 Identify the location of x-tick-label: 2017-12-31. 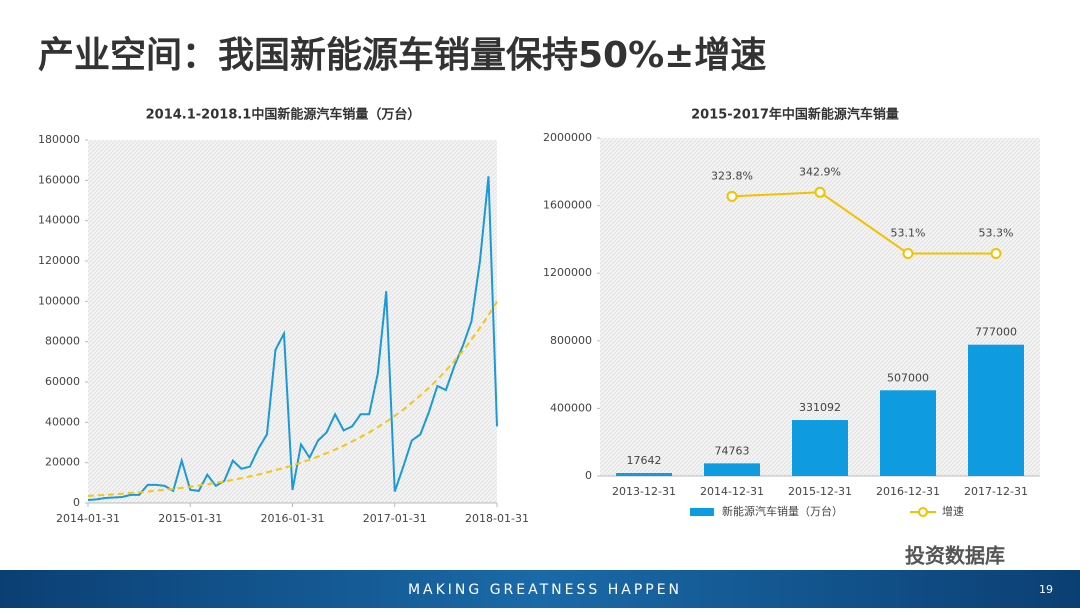
(996, 491).